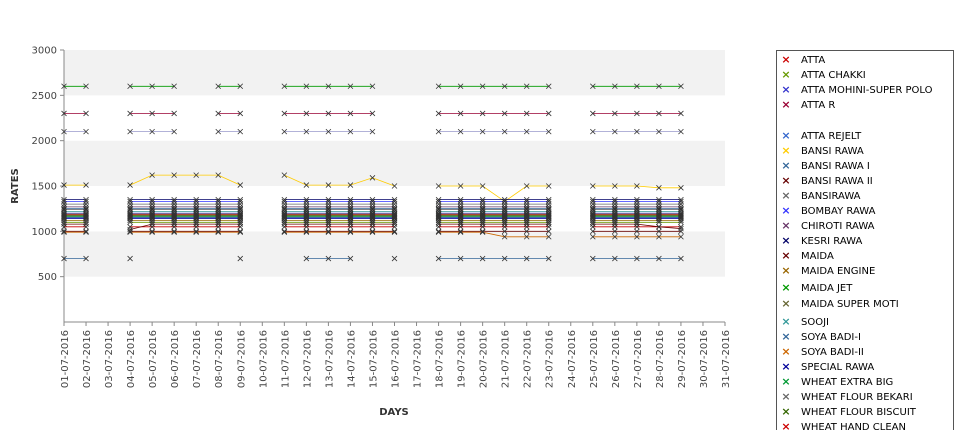 The image size is (975, 433). What do you see at coordinates (801, 60) in the screenshot?
I see `legend-item: × ATTA` at bounding box center [801, 60].